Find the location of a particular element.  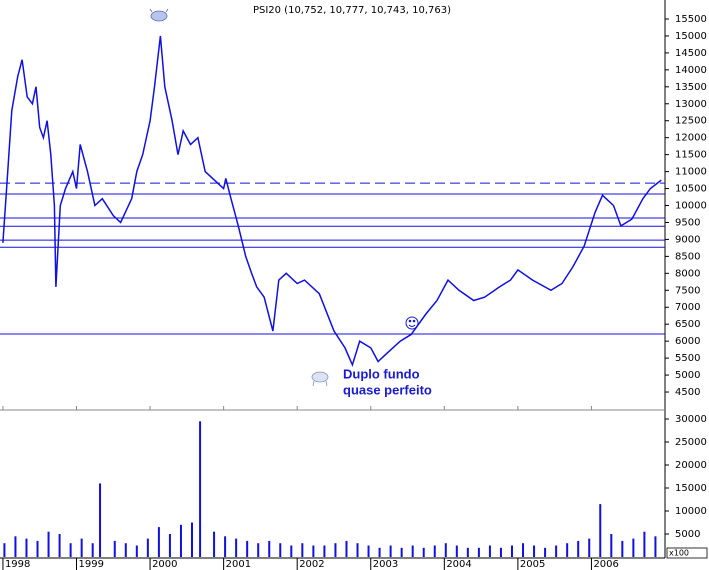

x-tick-label: 2005 is located at coordinates (532, 564).